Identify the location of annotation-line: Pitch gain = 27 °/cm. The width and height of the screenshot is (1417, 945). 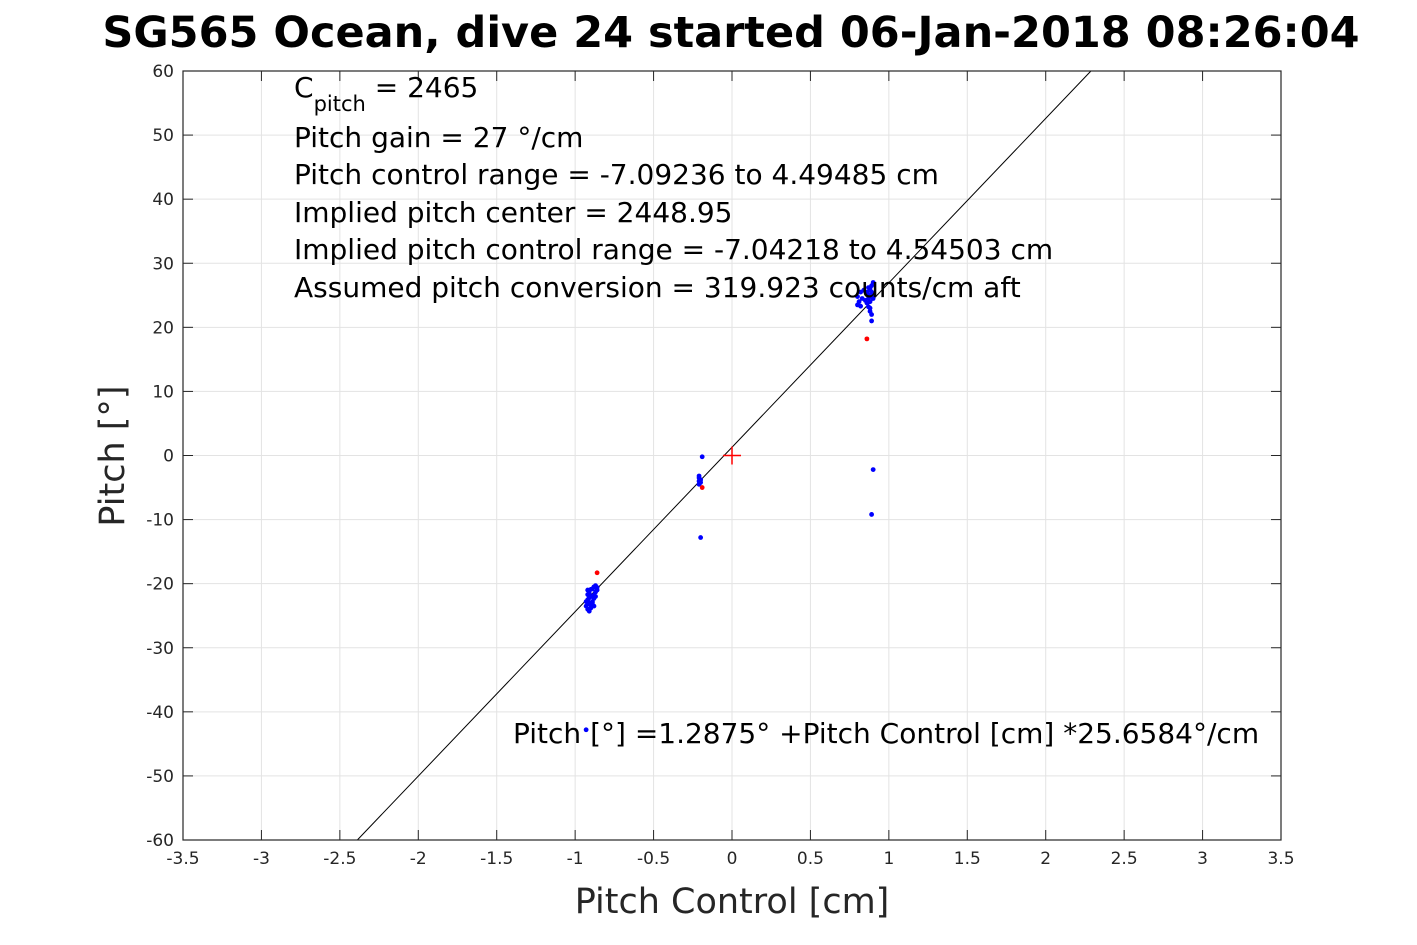
(438, 137).